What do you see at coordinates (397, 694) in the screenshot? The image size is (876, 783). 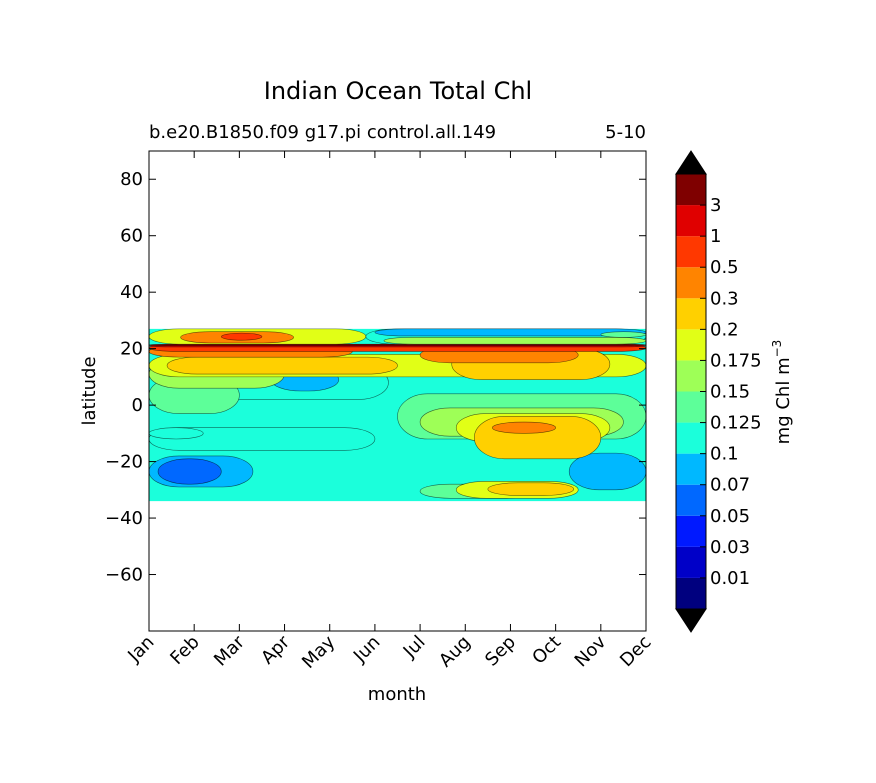 I see `x-axis-label: month` at bounding box center [397, 694].